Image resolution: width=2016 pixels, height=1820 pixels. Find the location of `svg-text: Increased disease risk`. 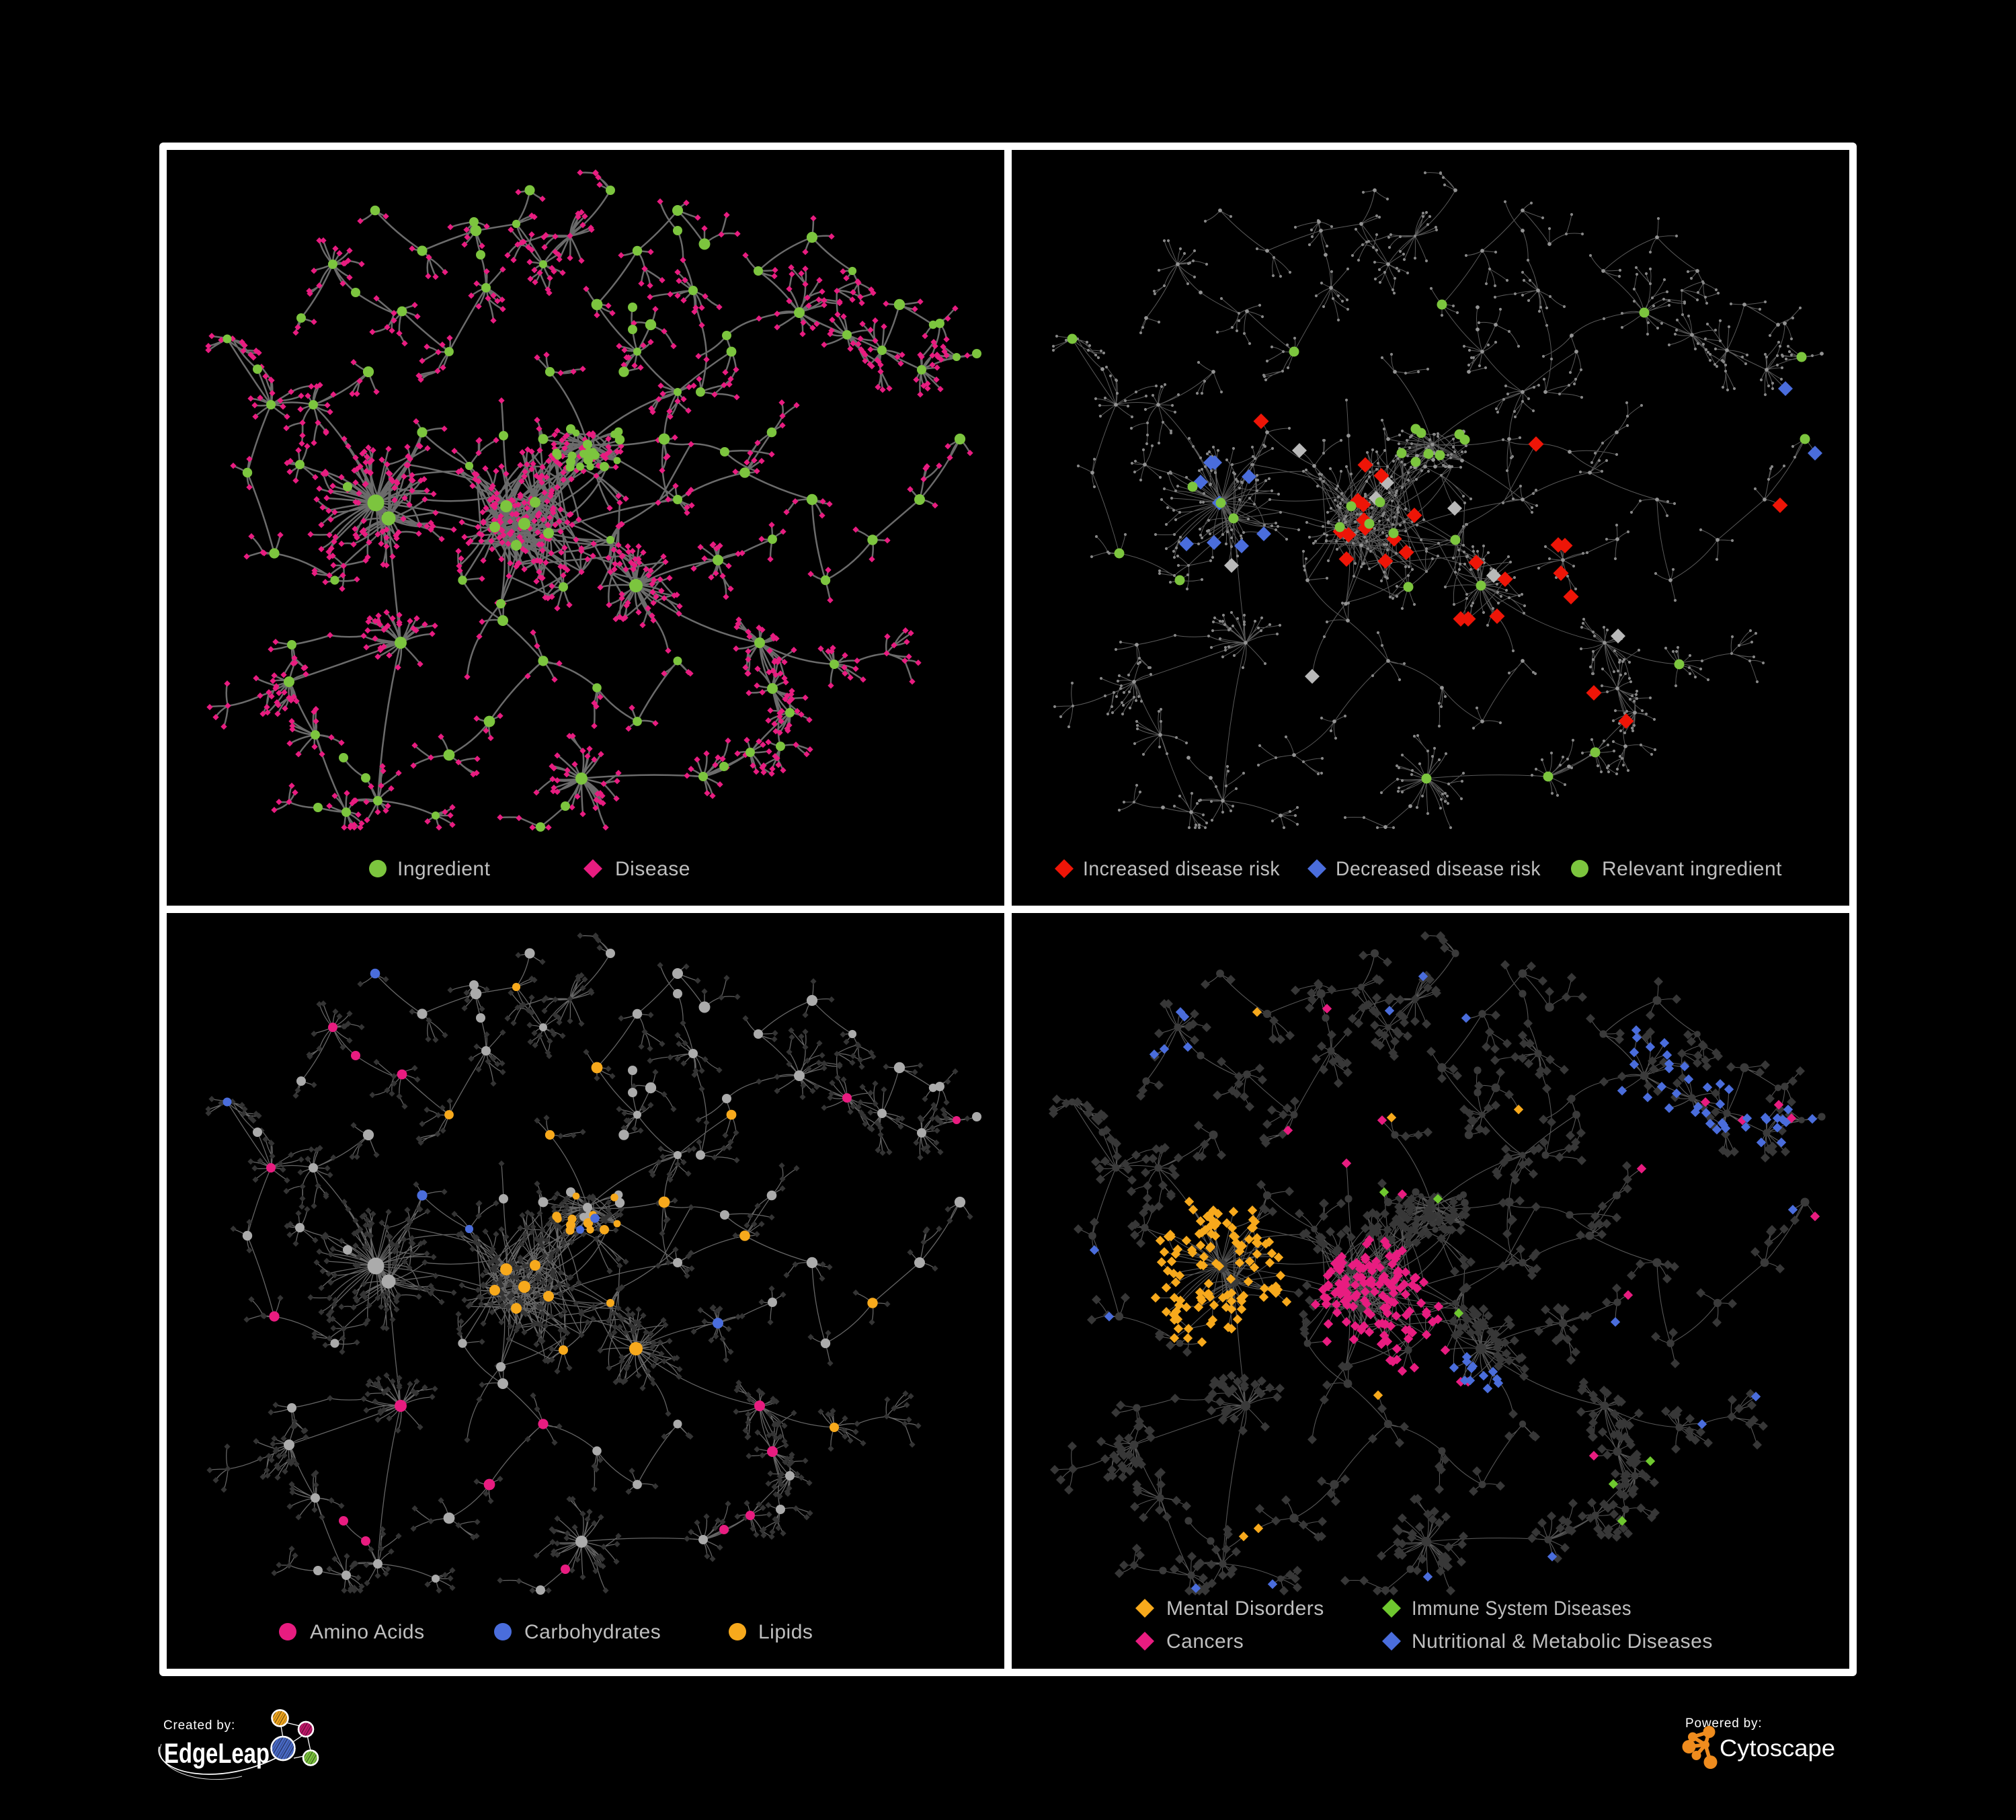

svg-text: Increased disease risk is located at coordinates (1181, 869).